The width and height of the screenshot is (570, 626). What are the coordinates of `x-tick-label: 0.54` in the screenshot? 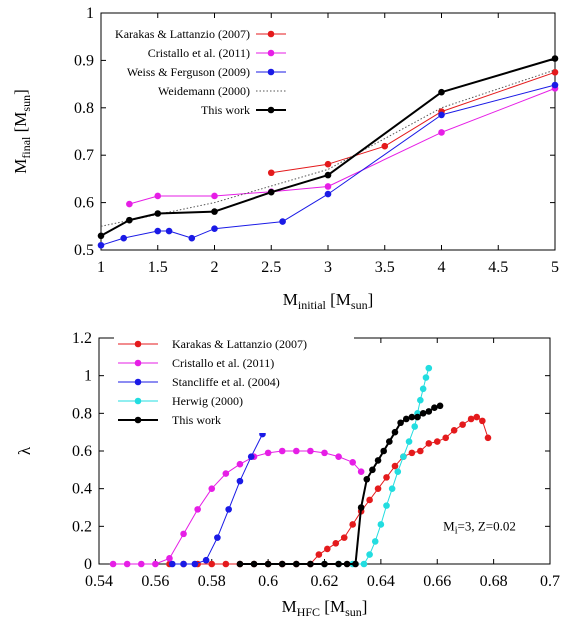 It's located at (99, 581).